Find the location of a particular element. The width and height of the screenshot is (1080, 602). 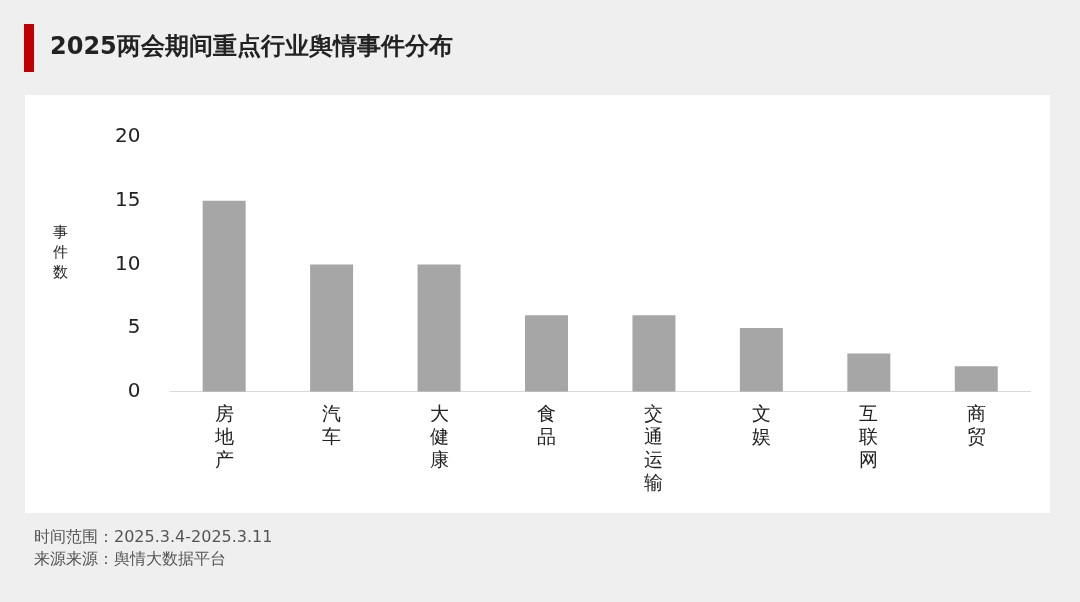

y-tick-label: 15 is located at coordinates (128, 198).